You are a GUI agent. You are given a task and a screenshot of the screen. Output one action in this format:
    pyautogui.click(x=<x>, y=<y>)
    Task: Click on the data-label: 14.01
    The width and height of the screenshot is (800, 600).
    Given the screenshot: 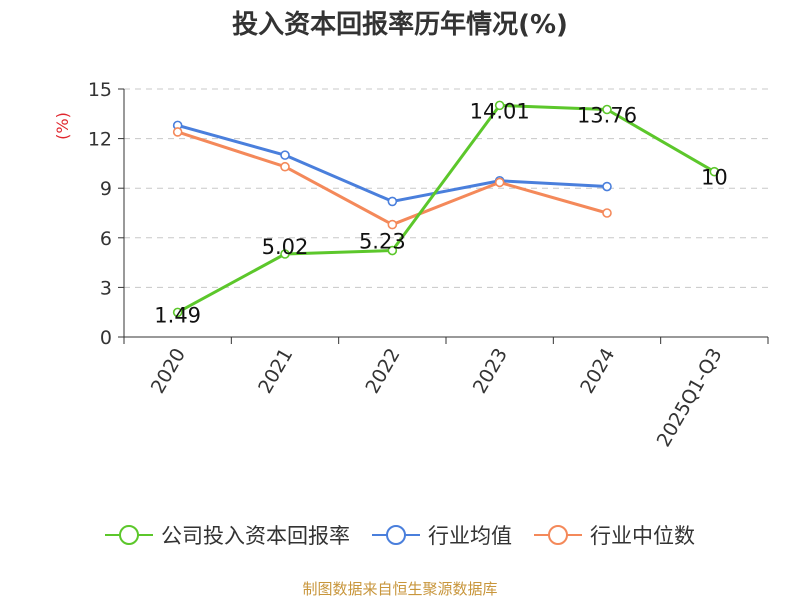 What is the action you would take?
    pyautogui.click(x=500, y=111)
    